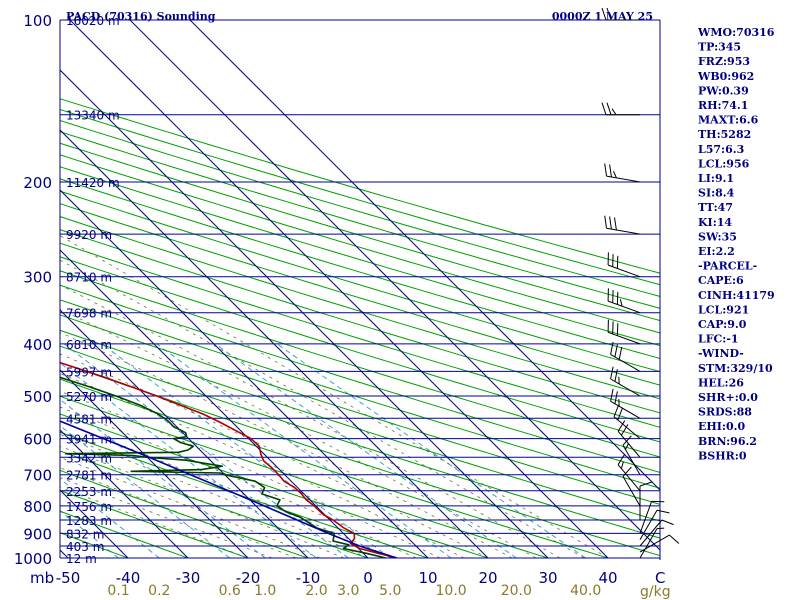 Image resolution: width=800 pixels, height=600 pixels. What do you see at coordinates (723, 105) in the screenshot?
I see `sounding-index: RH:74.1` at bounding box center [723, 105].